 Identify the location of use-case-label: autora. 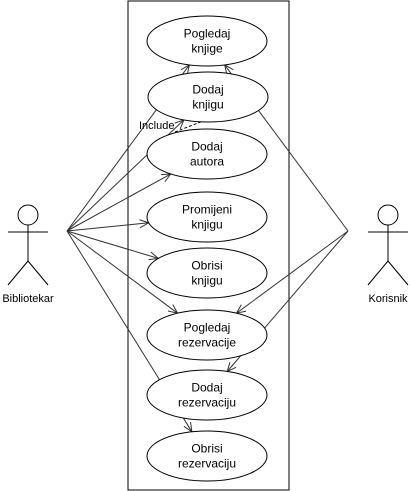
(207, 162).